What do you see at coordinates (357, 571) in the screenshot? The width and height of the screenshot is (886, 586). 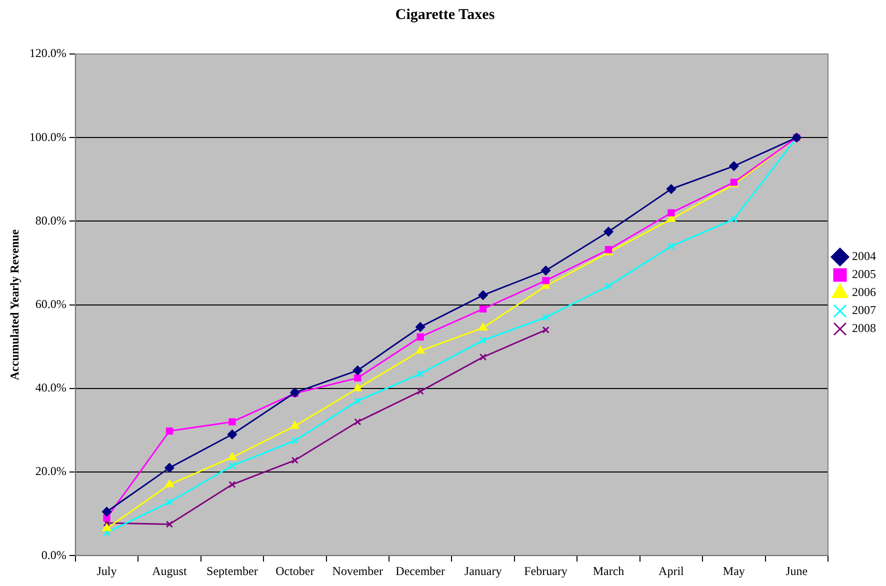 I see `x-tick-label: November` at bounding box center [357, 571].